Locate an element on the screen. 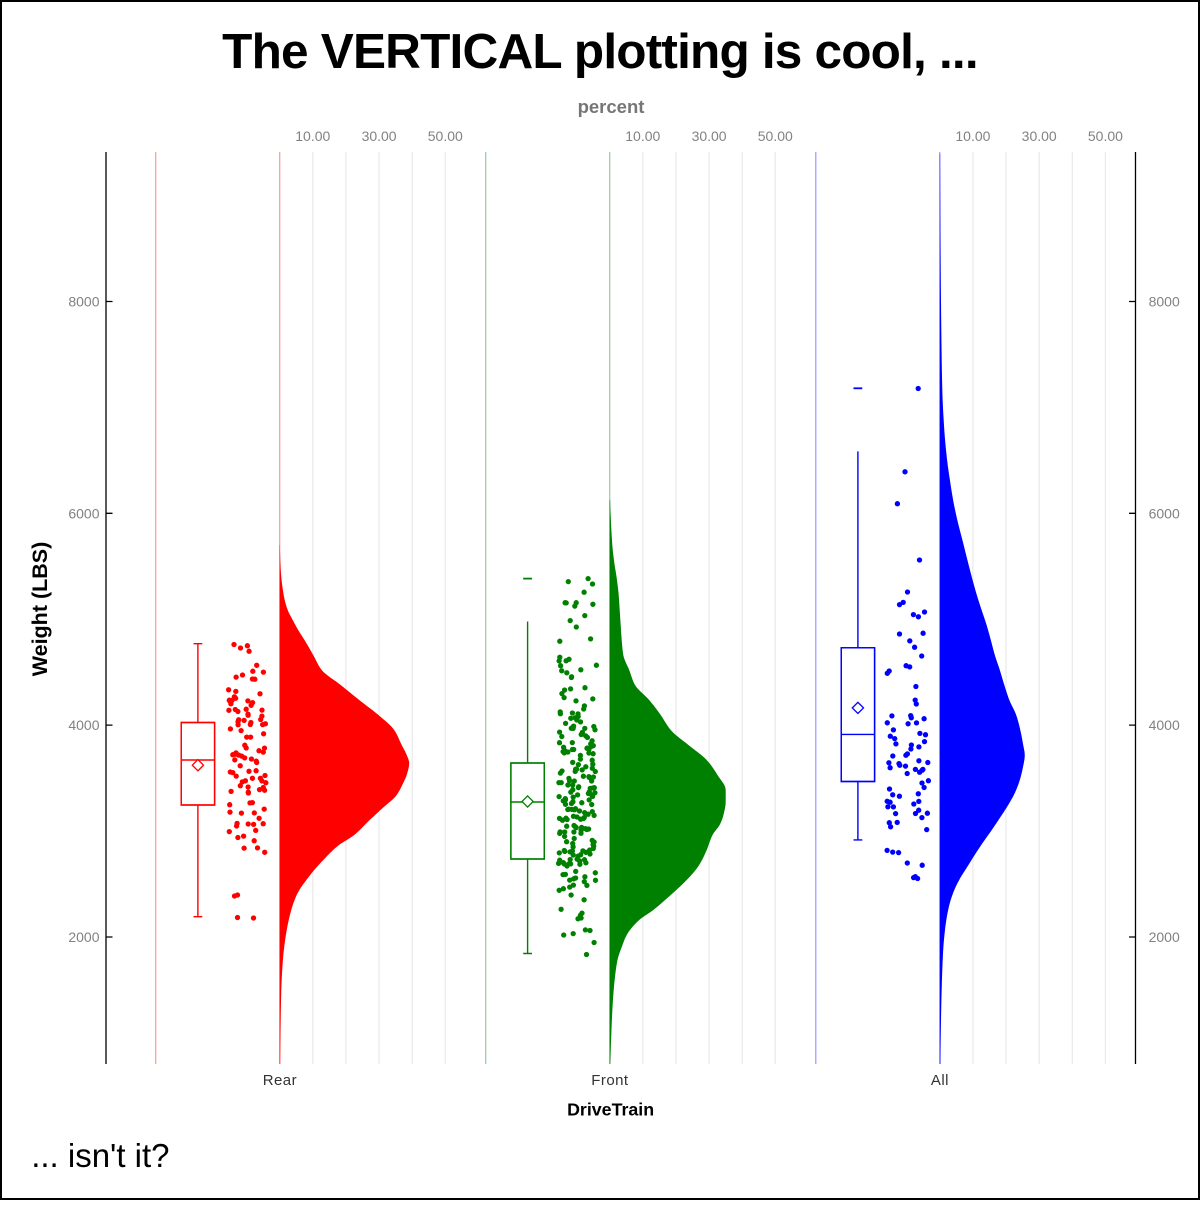  svg-text: The VERTICAL plotting is cool, is located at coordinates (600, 51).